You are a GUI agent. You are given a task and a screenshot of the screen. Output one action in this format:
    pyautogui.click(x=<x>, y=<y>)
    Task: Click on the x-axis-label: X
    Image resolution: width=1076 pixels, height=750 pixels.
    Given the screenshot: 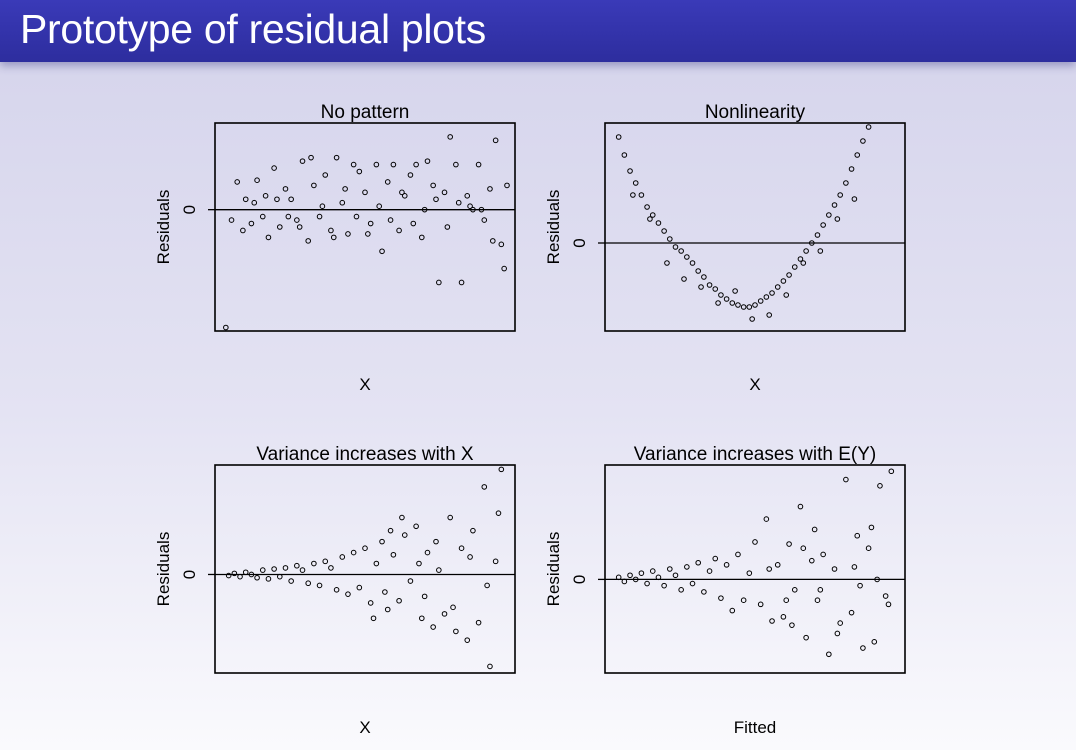 What is the action you would take?
    pyautogui.click(x=754, y=384)
    